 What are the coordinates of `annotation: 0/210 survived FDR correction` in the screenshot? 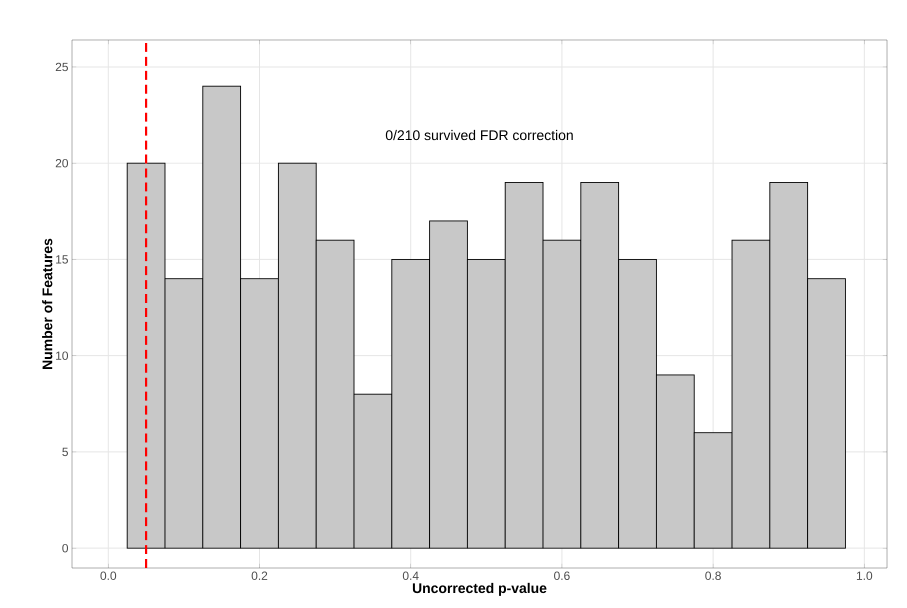 It's located at (479, 135).